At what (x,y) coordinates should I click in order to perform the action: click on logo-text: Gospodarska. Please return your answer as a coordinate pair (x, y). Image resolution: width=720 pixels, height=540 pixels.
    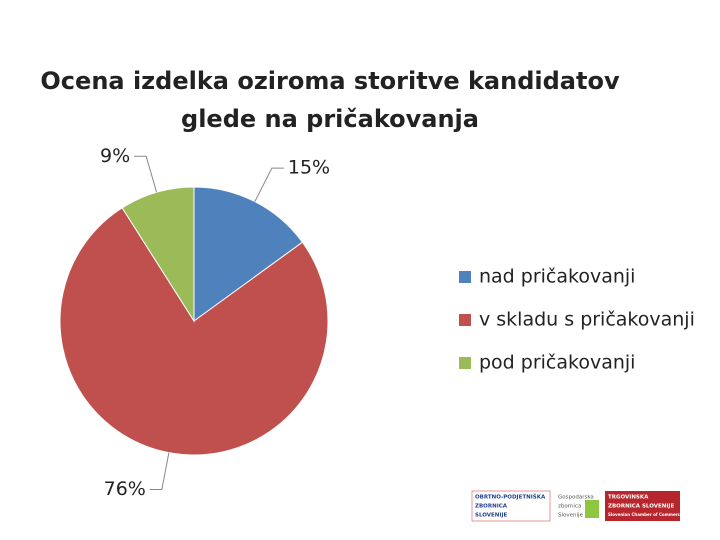
    Looking at the image, I should click on (576, 498).